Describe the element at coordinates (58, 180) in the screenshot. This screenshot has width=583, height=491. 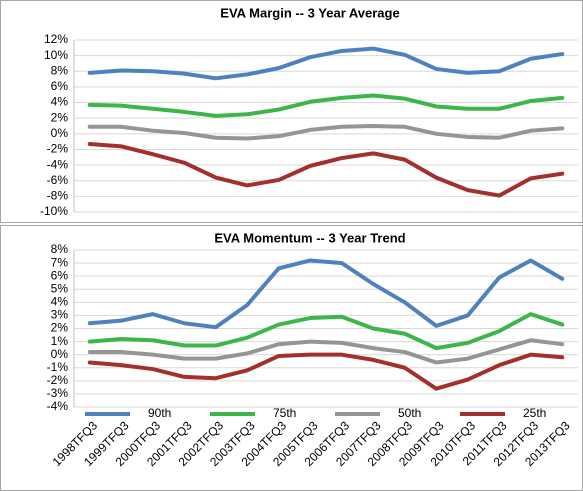
I see `y-tick-label: -6%` at that location.